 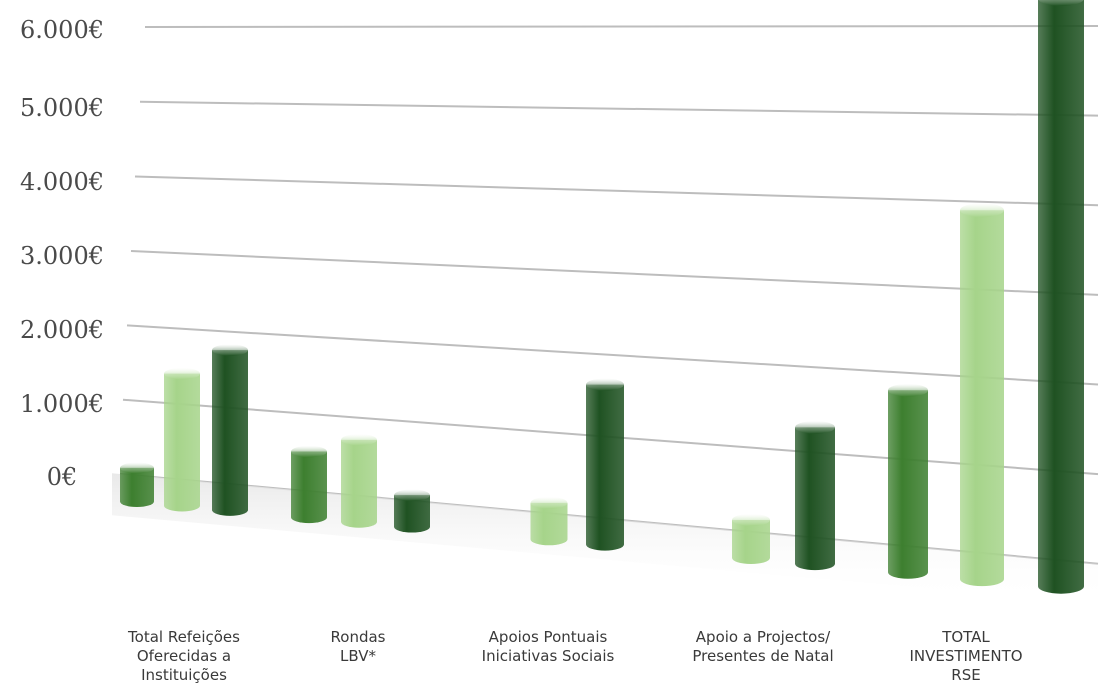 What do you see at coordinates (62, 108) in the screenshot?
I see `y-tick-label: 5.000€` at bounding box center [62, 108].